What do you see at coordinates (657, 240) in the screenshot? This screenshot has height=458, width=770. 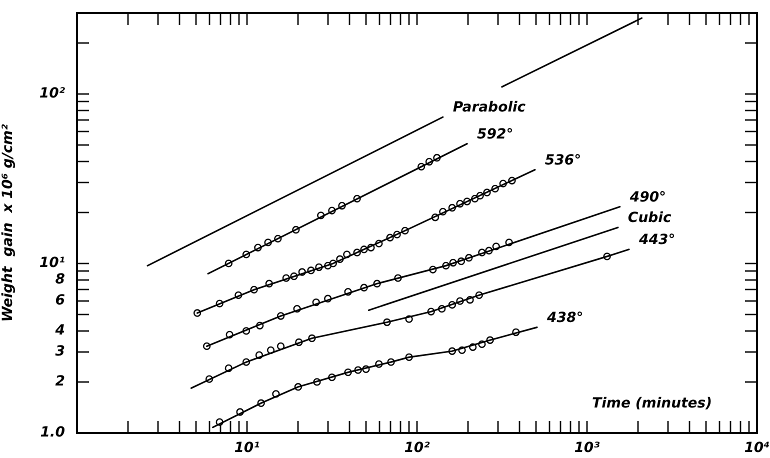 I see `series-label: 443°` at bounding box center [657, 240].